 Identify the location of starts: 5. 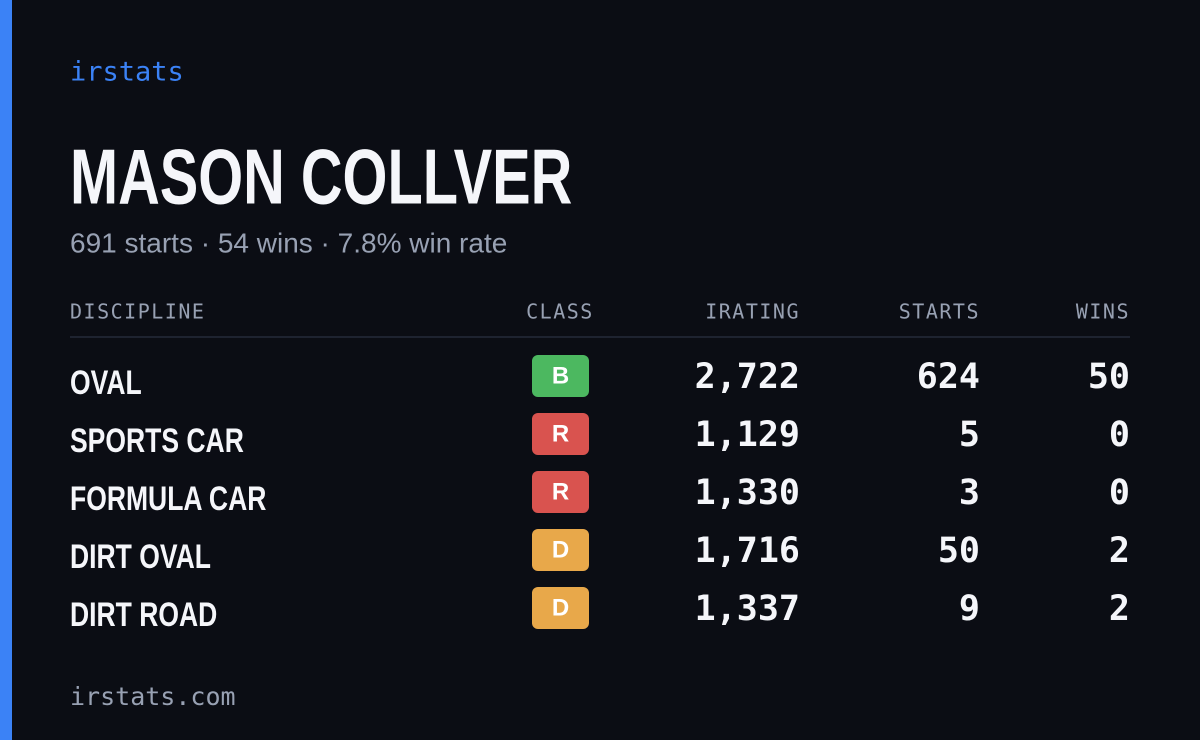
(969, 435).